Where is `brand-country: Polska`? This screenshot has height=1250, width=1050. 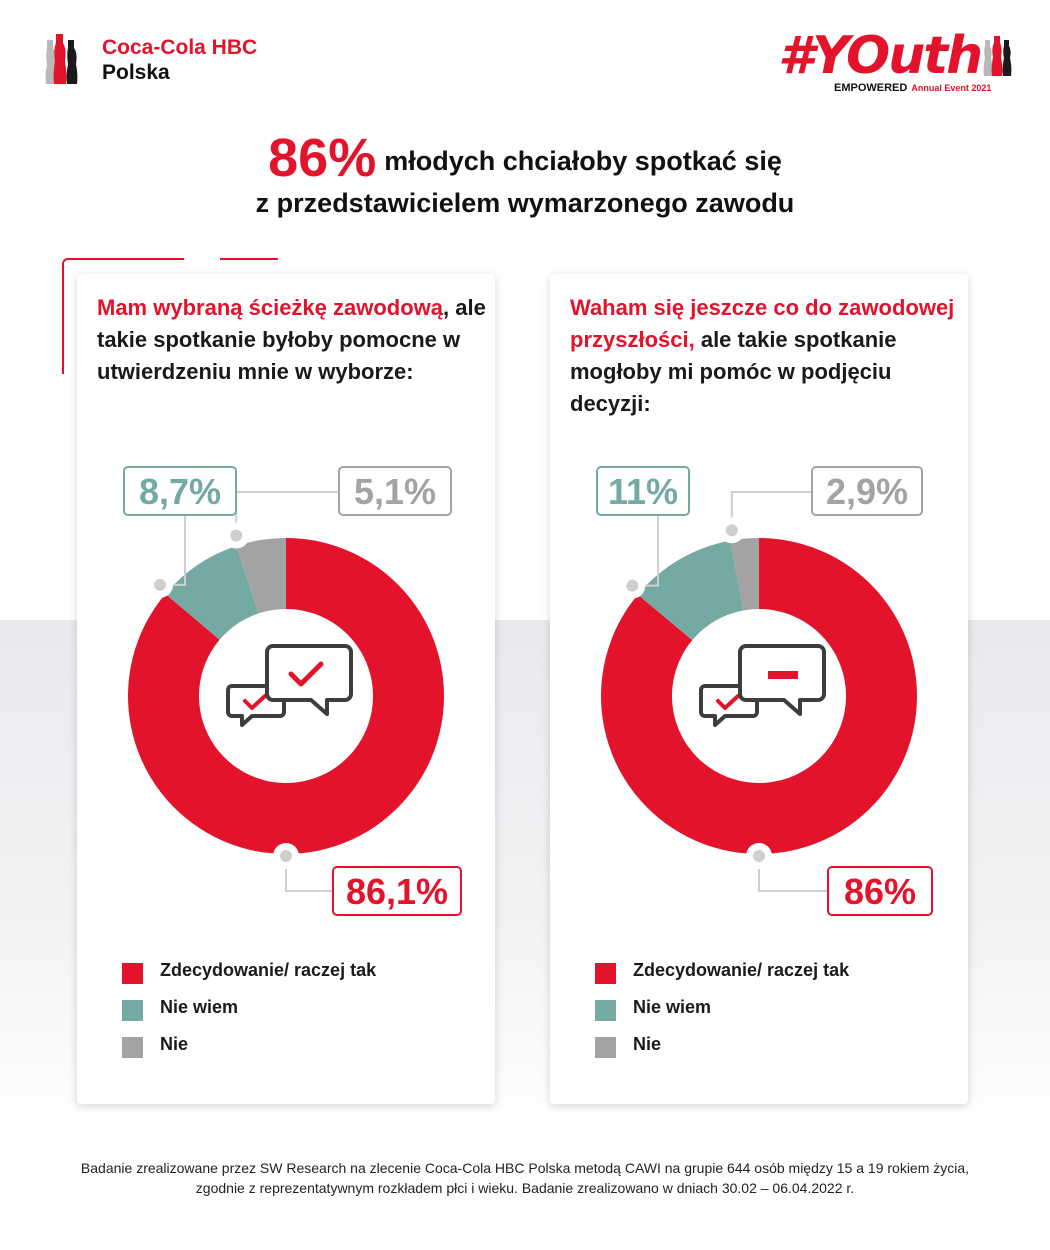
brand-country: Polska is located at coordinates (136, 72).